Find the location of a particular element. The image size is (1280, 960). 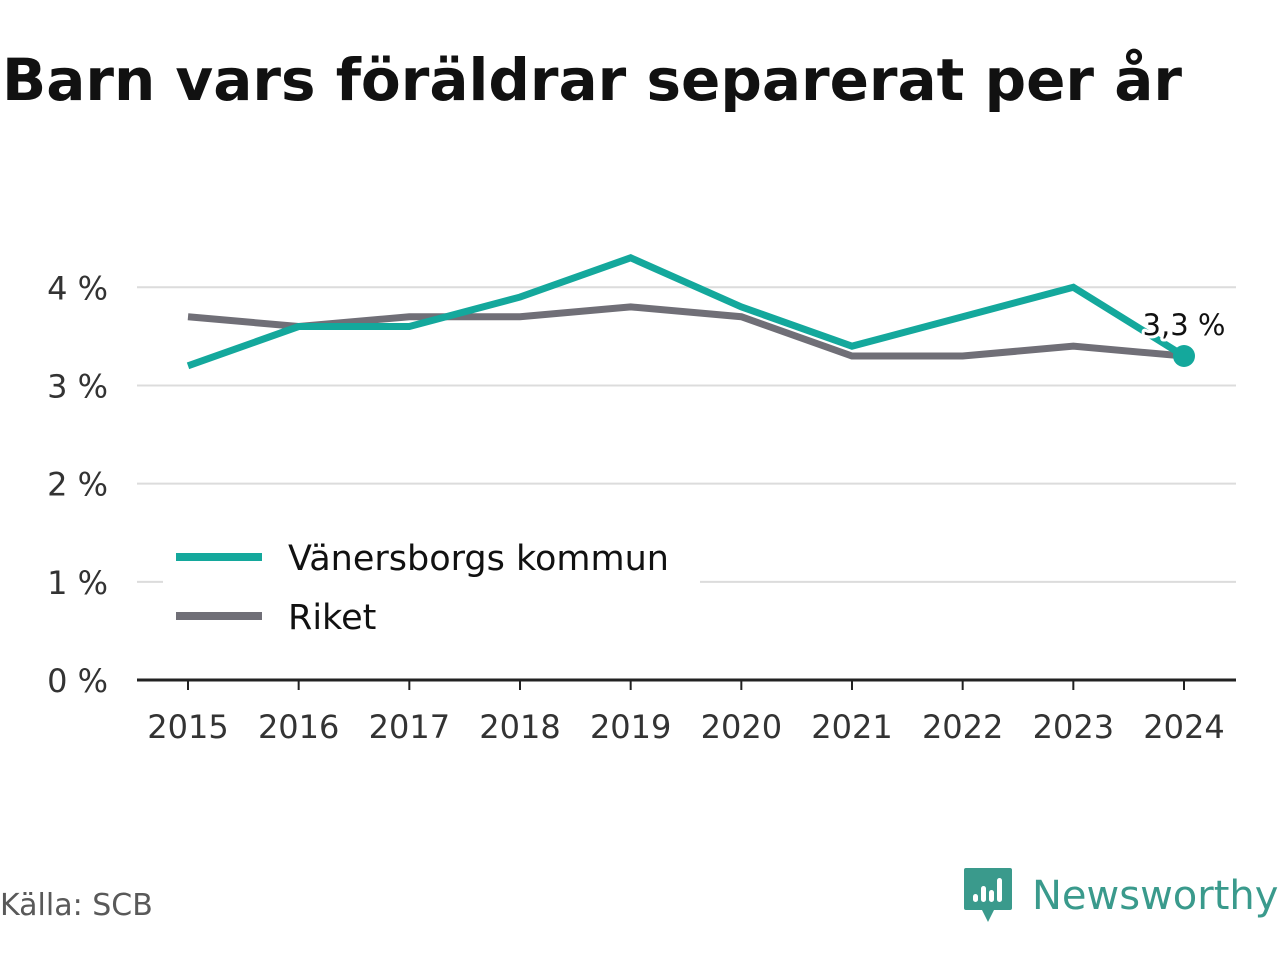

y-tick-label: 4 % is located at coordinates (77, 288).